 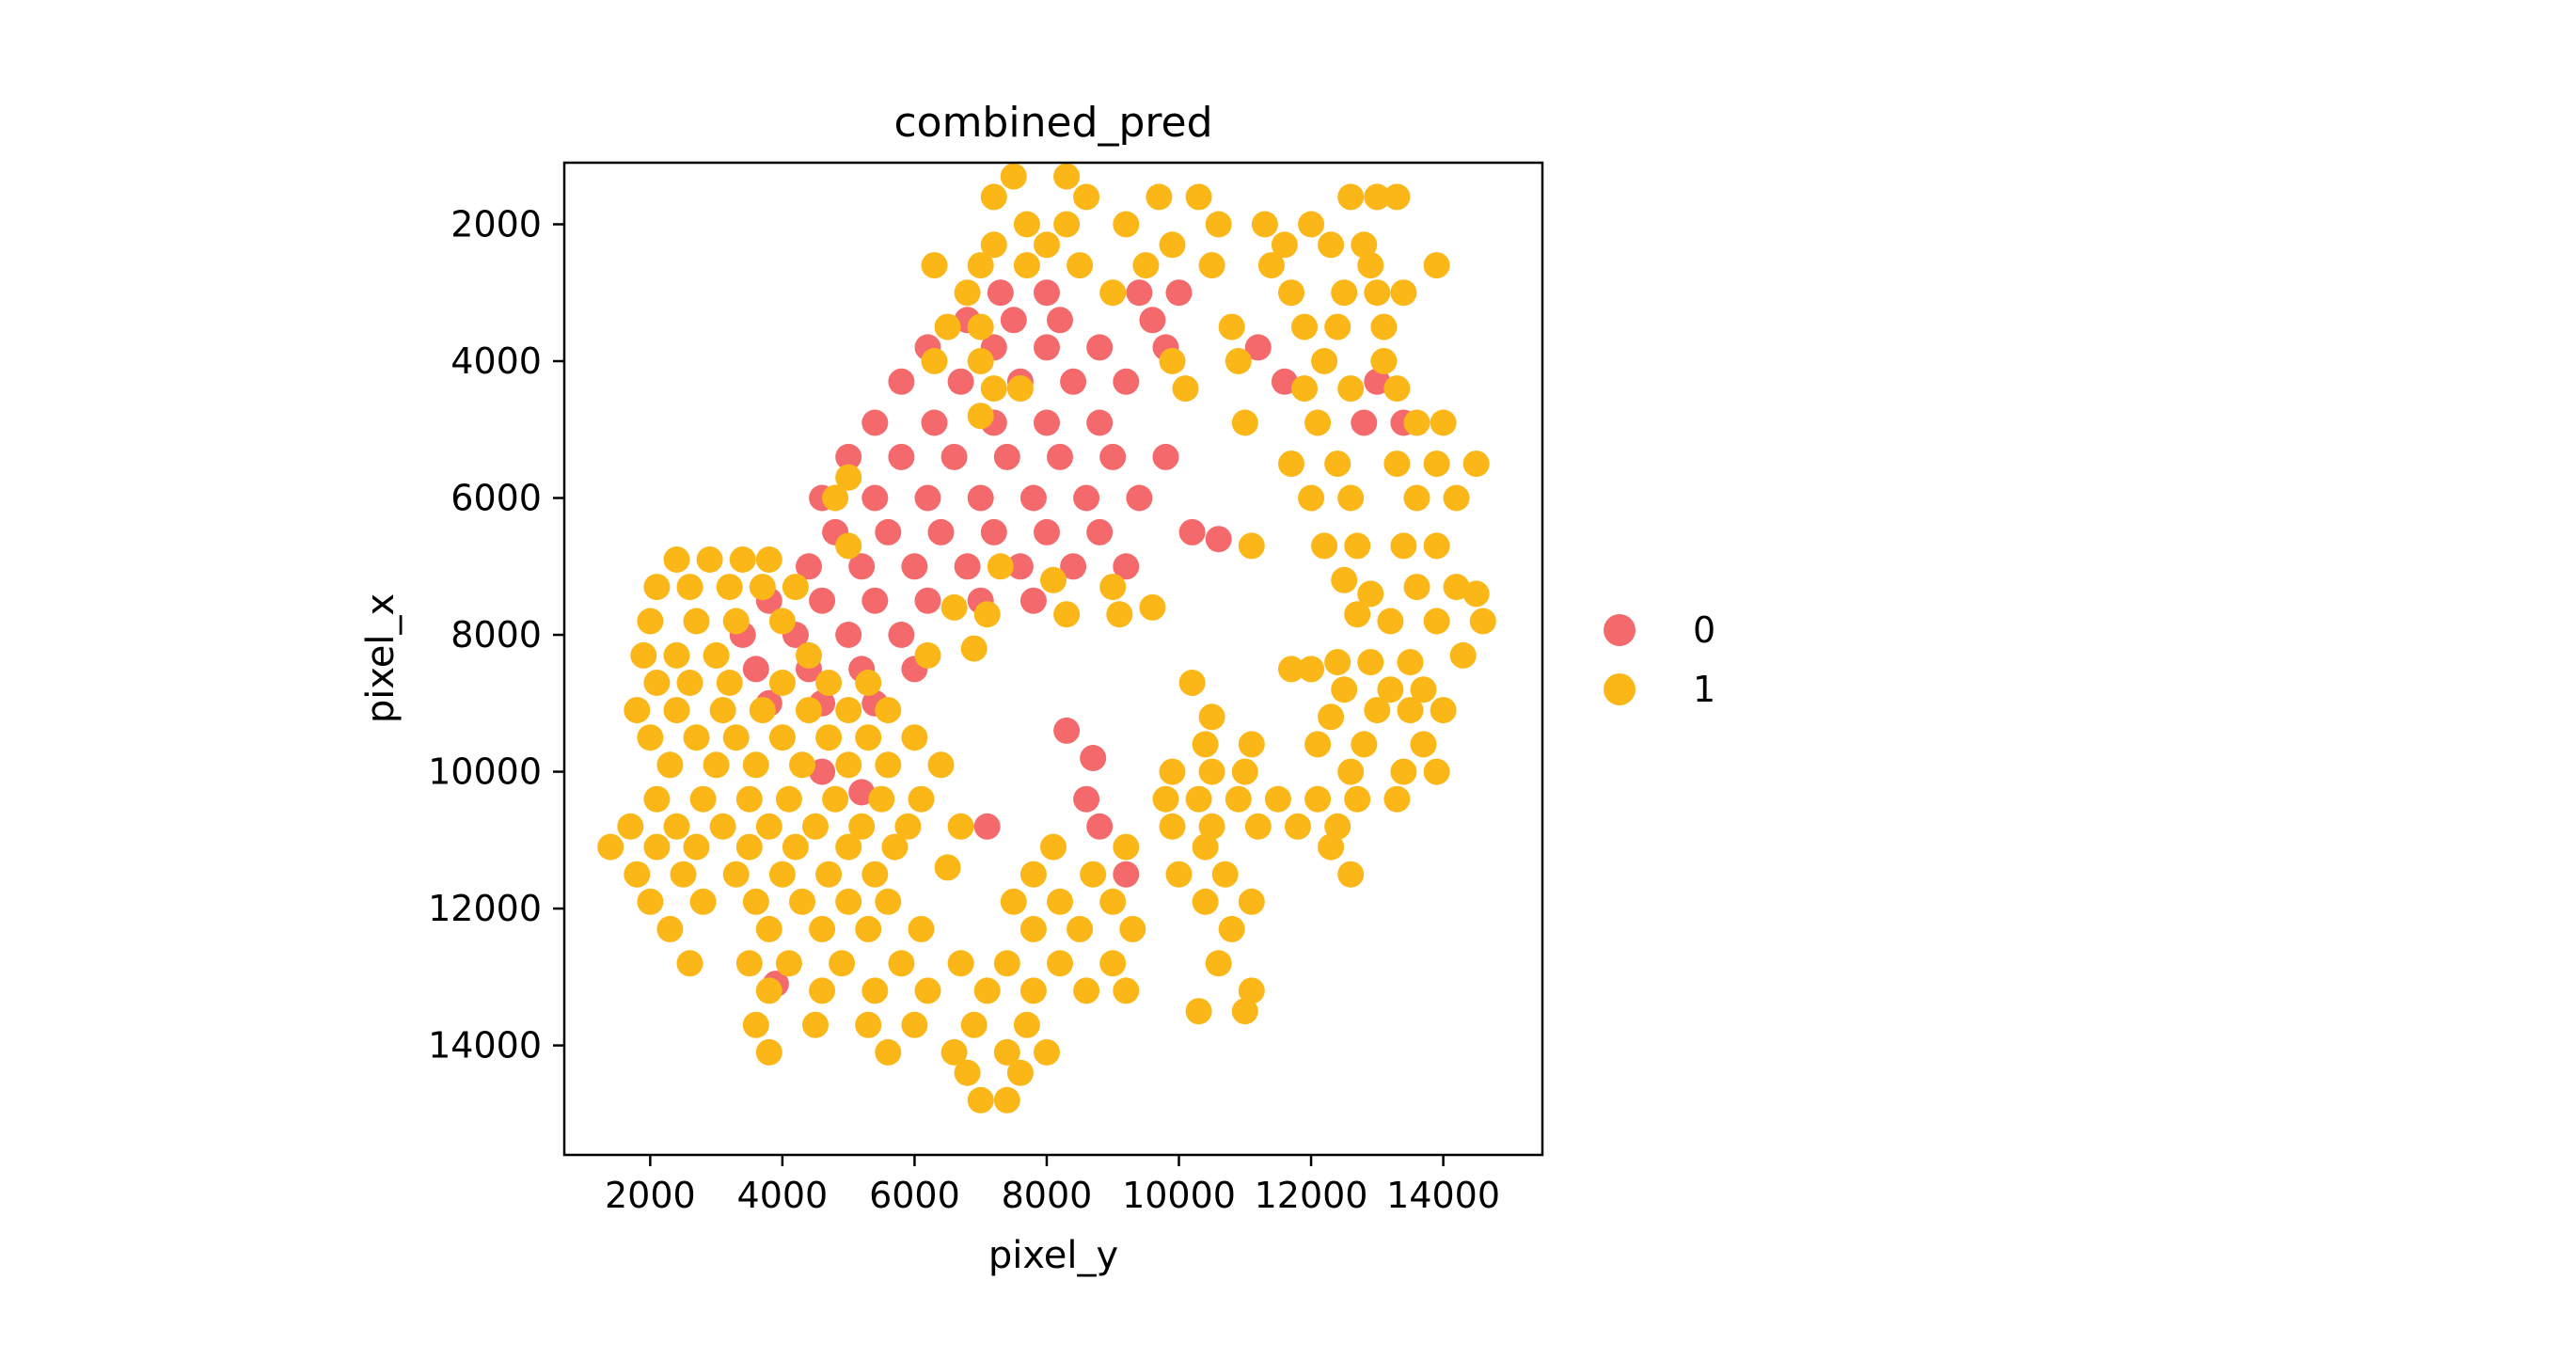 I want to click on y-axis: 2000 4000 6000 8000 10000 12000 14000, so click(x=496, y=635).